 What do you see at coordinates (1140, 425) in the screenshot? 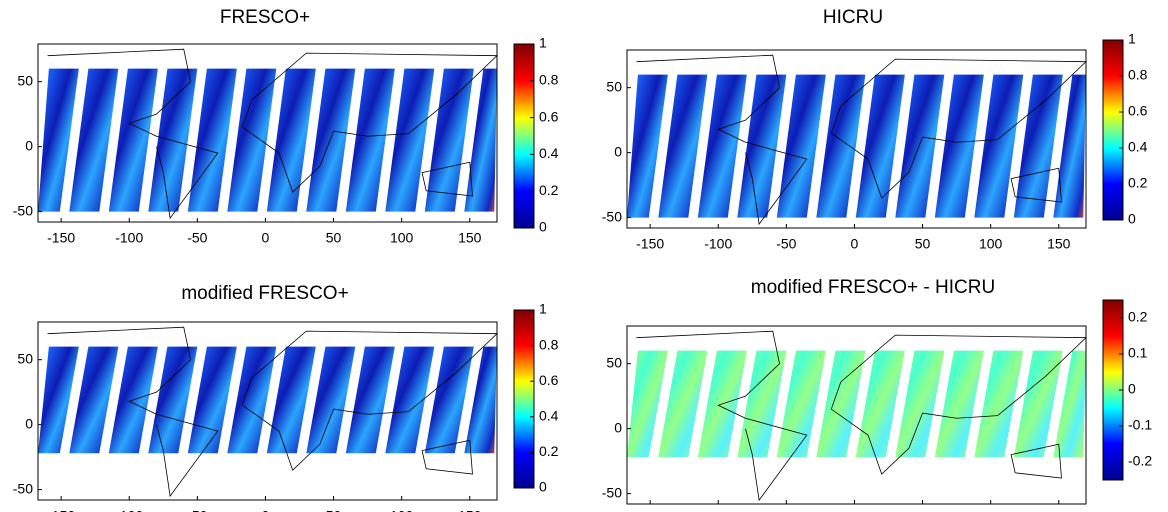
I see `colorbar-tick-label: -0.1` at bounding box center [1140, 425].